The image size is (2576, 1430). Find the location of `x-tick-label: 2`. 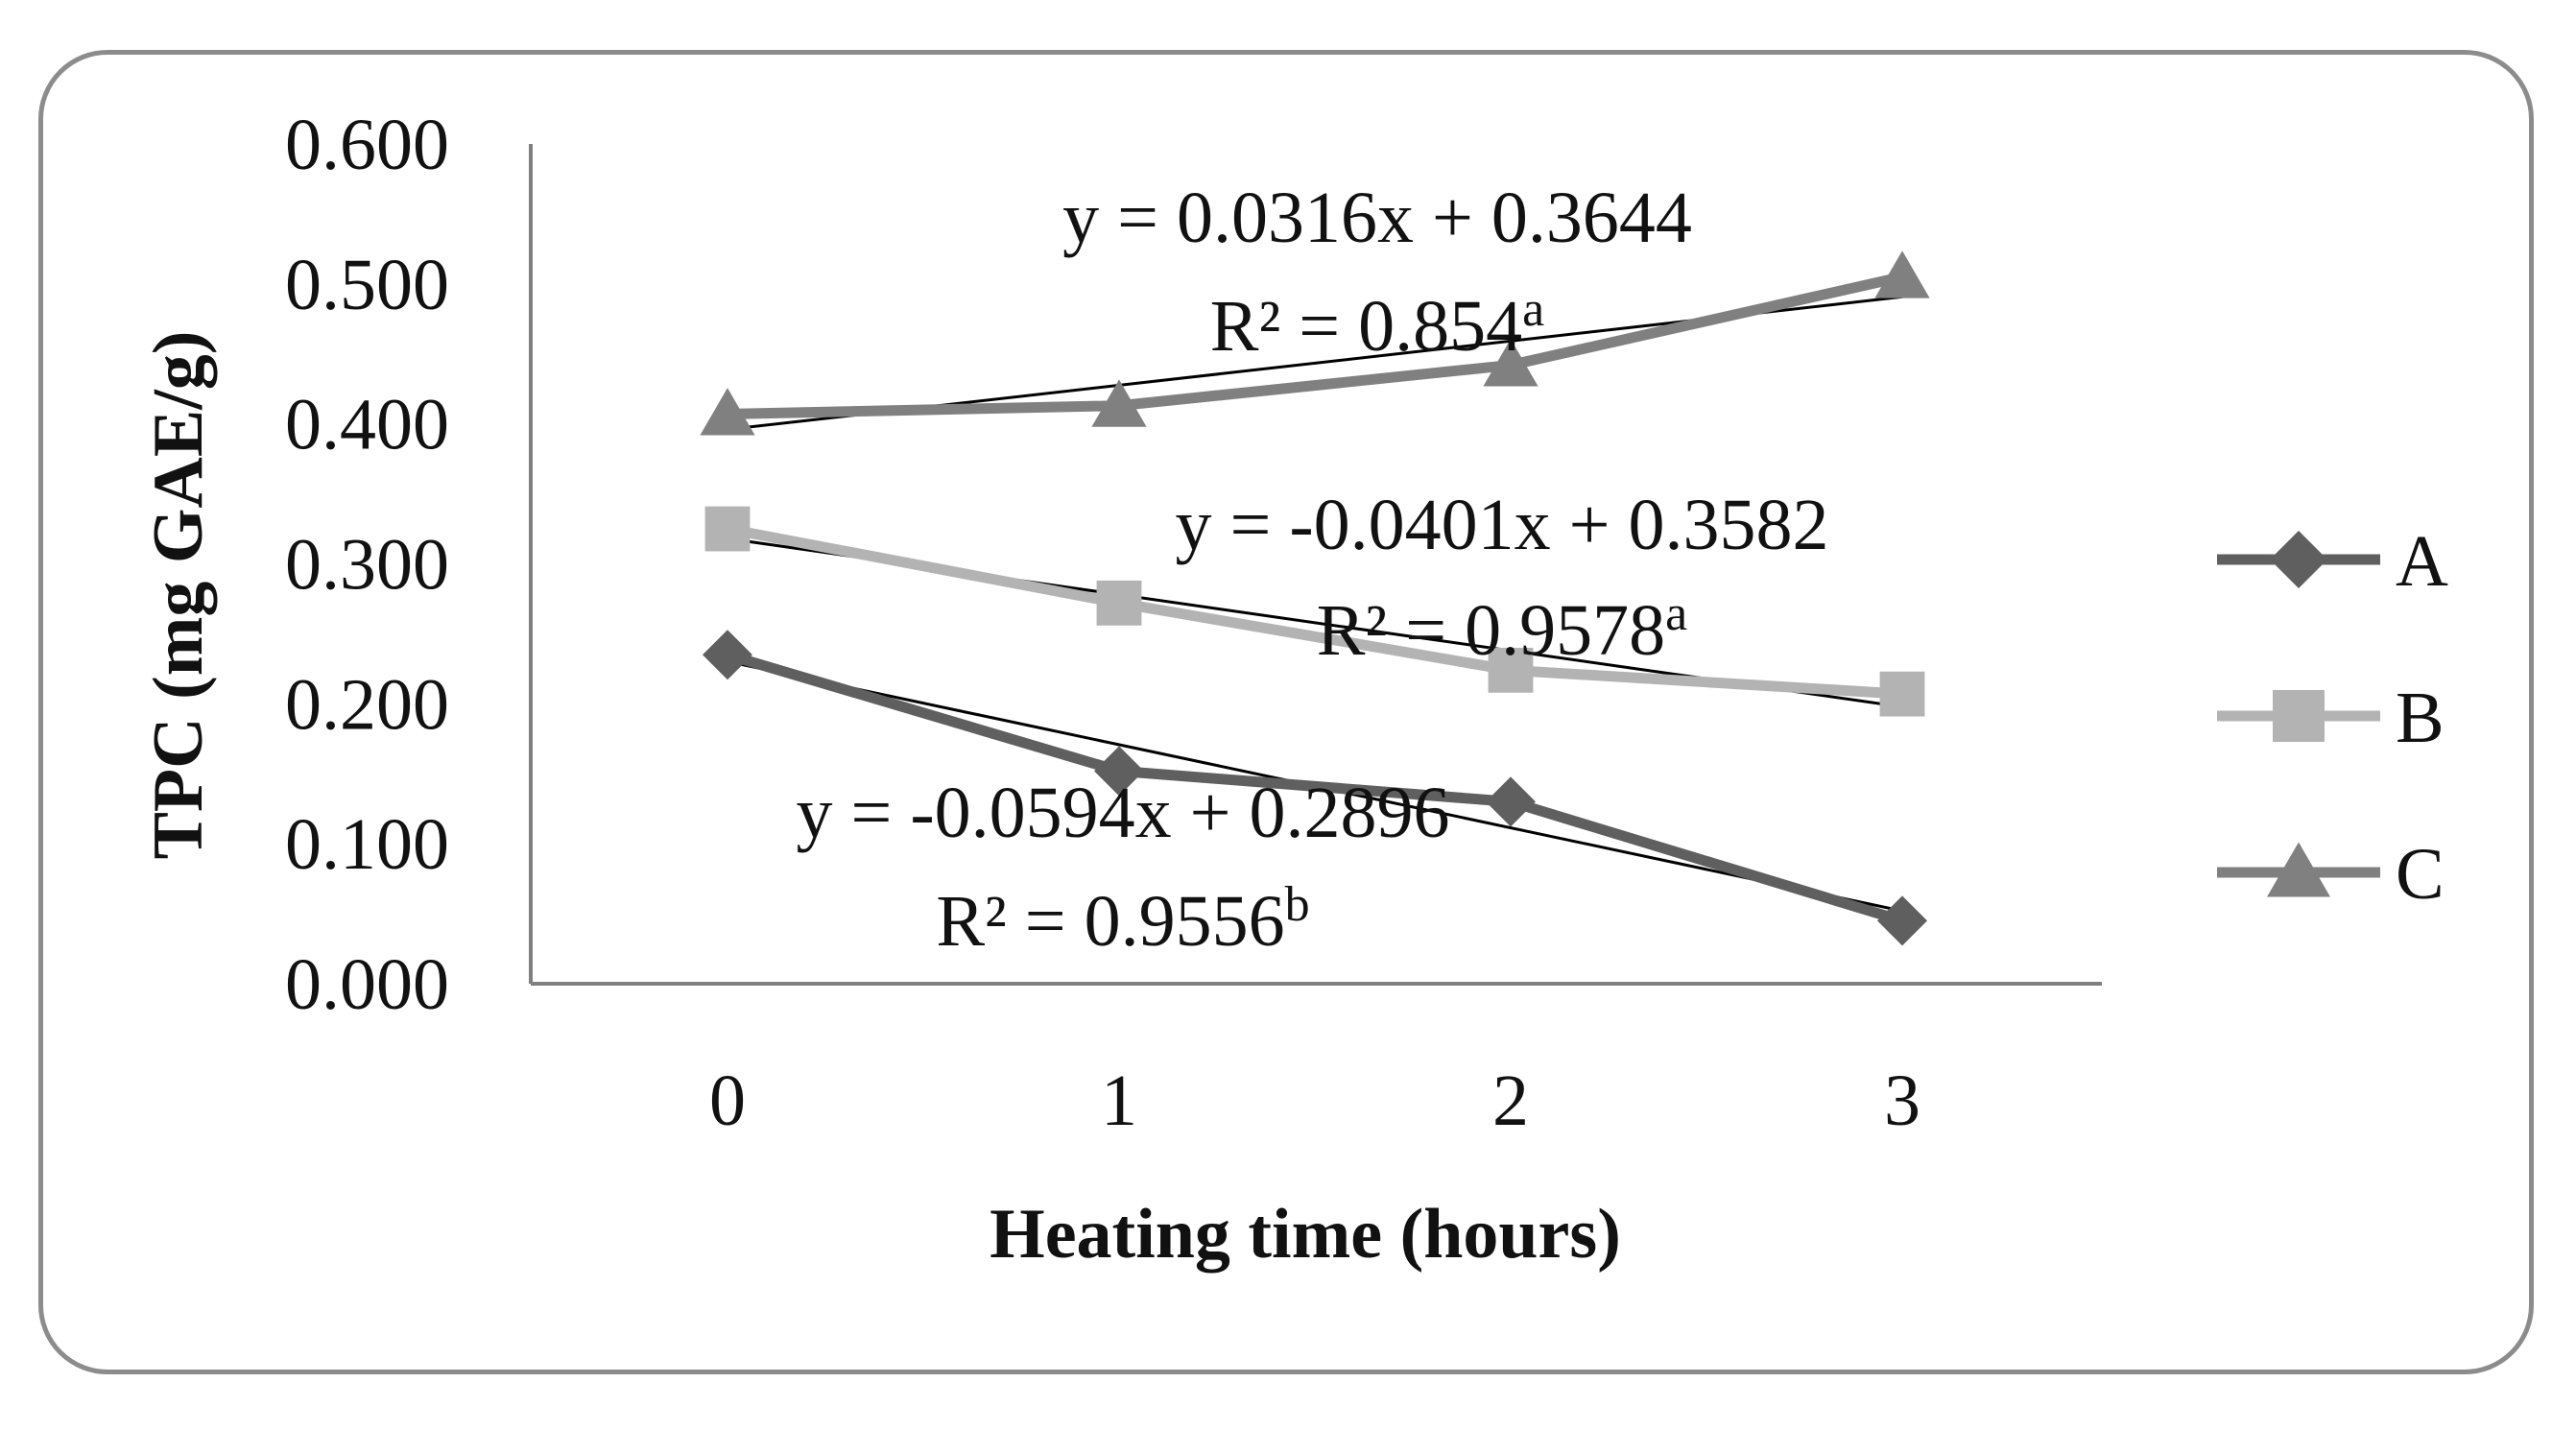

x-tick-label: 2 is located at coordinates (1510, 1101).